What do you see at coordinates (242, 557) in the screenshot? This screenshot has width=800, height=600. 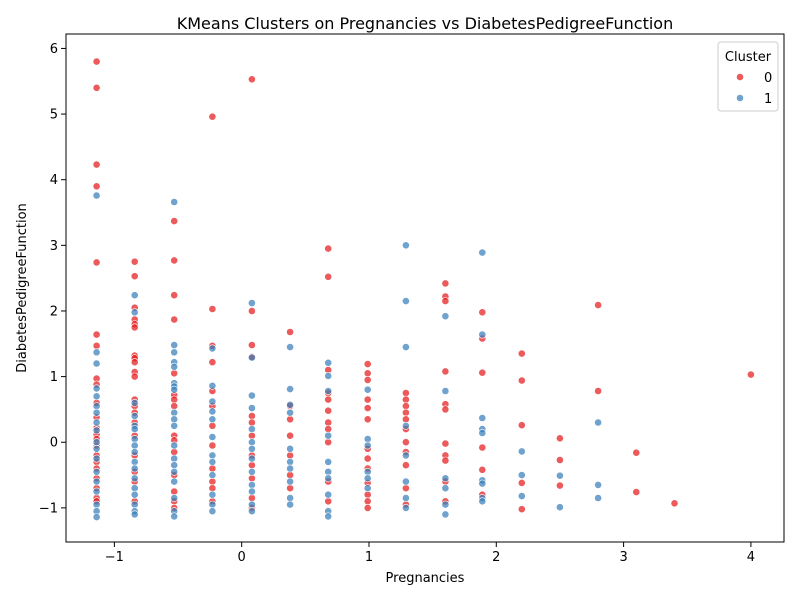 I see `x-tick-label: 0` at bounding box center [242, 557].